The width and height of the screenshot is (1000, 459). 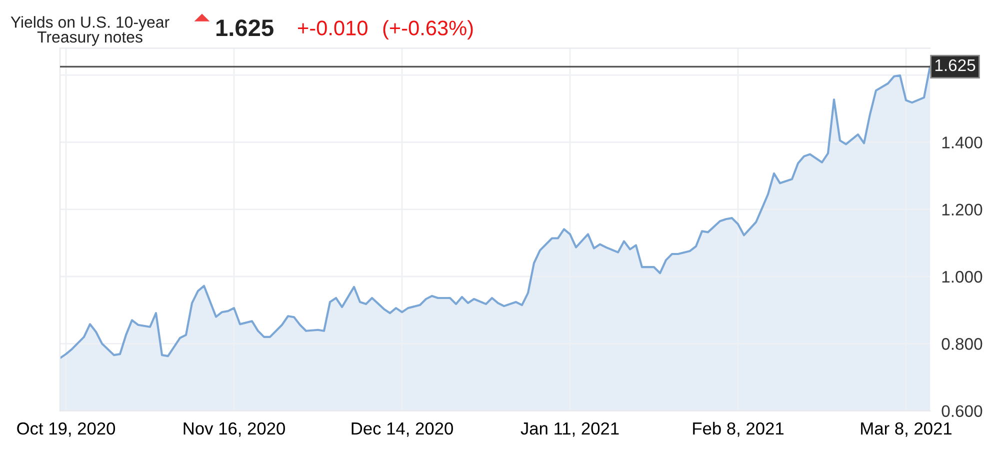 I want to click on text: (+-0.63%), so click(x=428, y=30).